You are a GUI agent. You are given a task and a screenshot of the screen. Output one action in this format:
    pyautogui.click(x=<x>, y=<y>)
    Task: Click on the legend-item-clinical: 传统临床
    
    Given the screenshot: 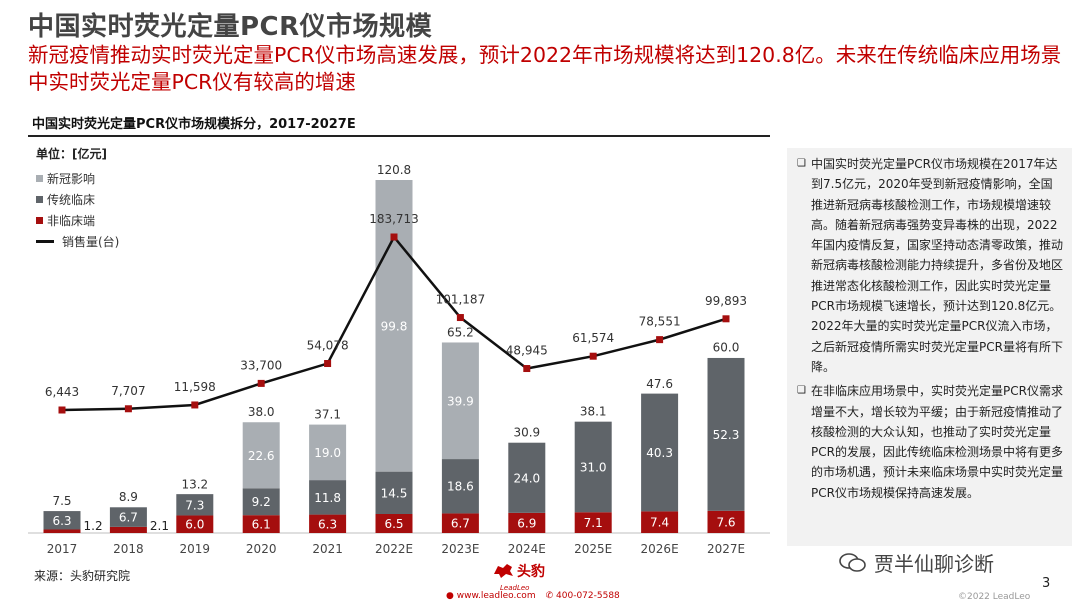 What is the action you would take?
    pyautogui.click(x=77, y=199)
    